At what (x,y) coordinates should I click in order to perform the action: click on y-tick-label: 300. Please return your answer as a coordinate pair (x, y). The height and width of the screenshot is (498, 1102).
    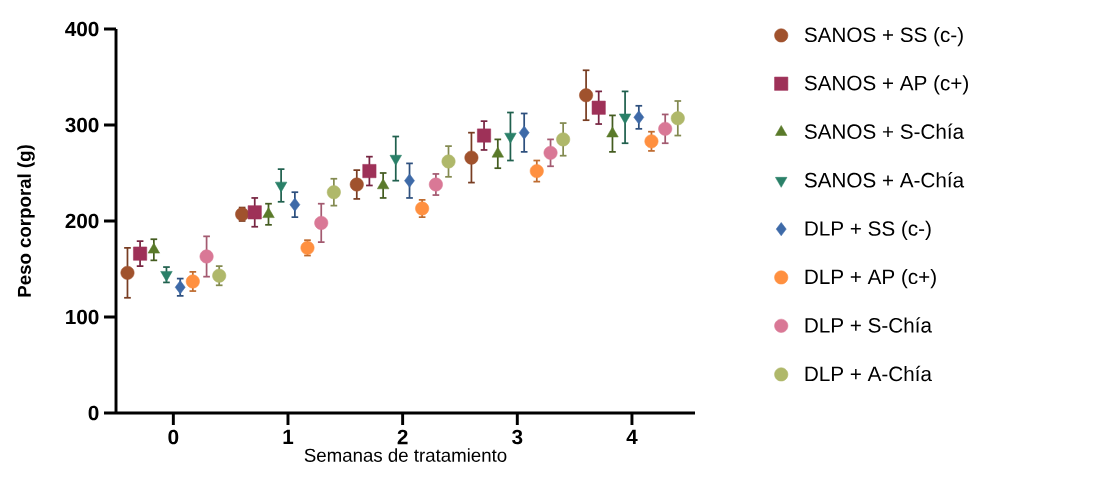
    Looking at the image, I should click on (82, 125).